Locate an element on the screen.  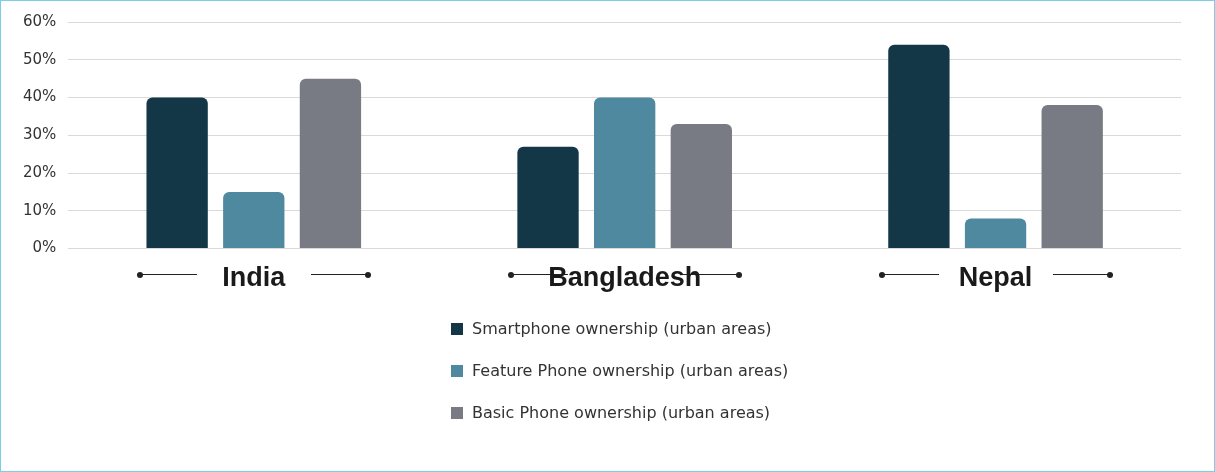
x-tick-label: India is located at coordinates (254, 277).